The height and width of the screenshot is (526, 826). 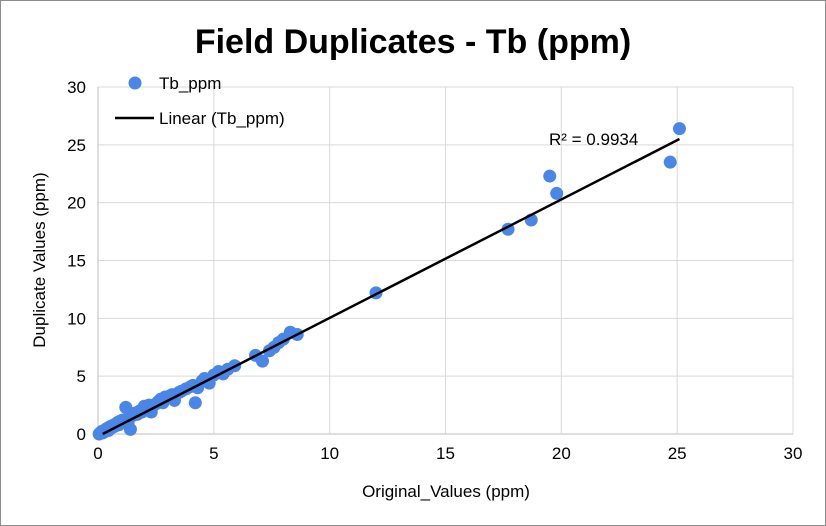 What do you see at coordinates (561, 453) in the screenshot?
I see `x-tick-label: 20` at bounding box center [561, 453].